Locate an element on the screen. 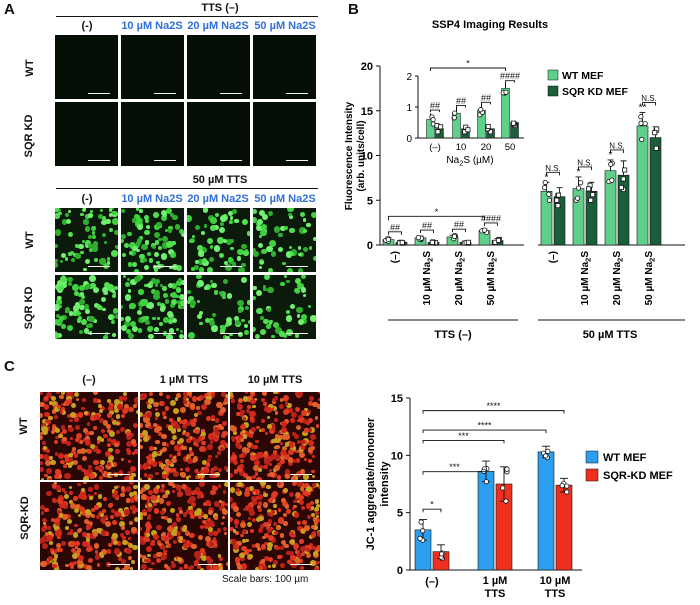 The image size is (700, 605). inset-x-tick-label: (–) is located at coordinates (435, 147).